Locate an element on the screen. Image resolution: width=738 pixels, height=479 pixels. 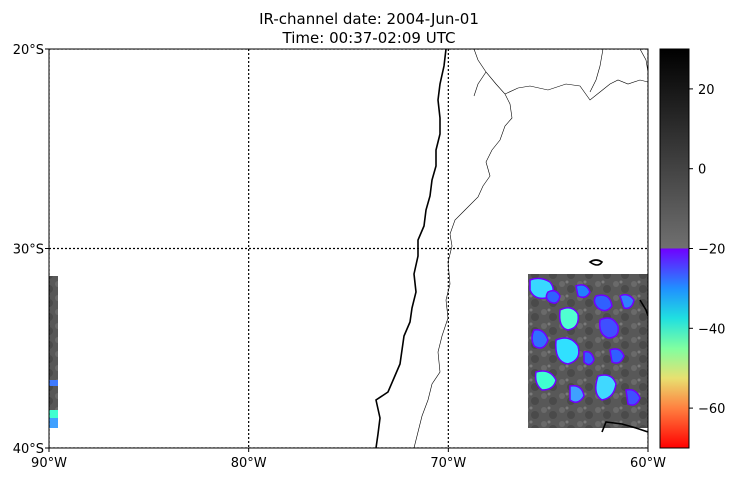
lon-tick-label: 80°W is located at coordinates (249, 463).